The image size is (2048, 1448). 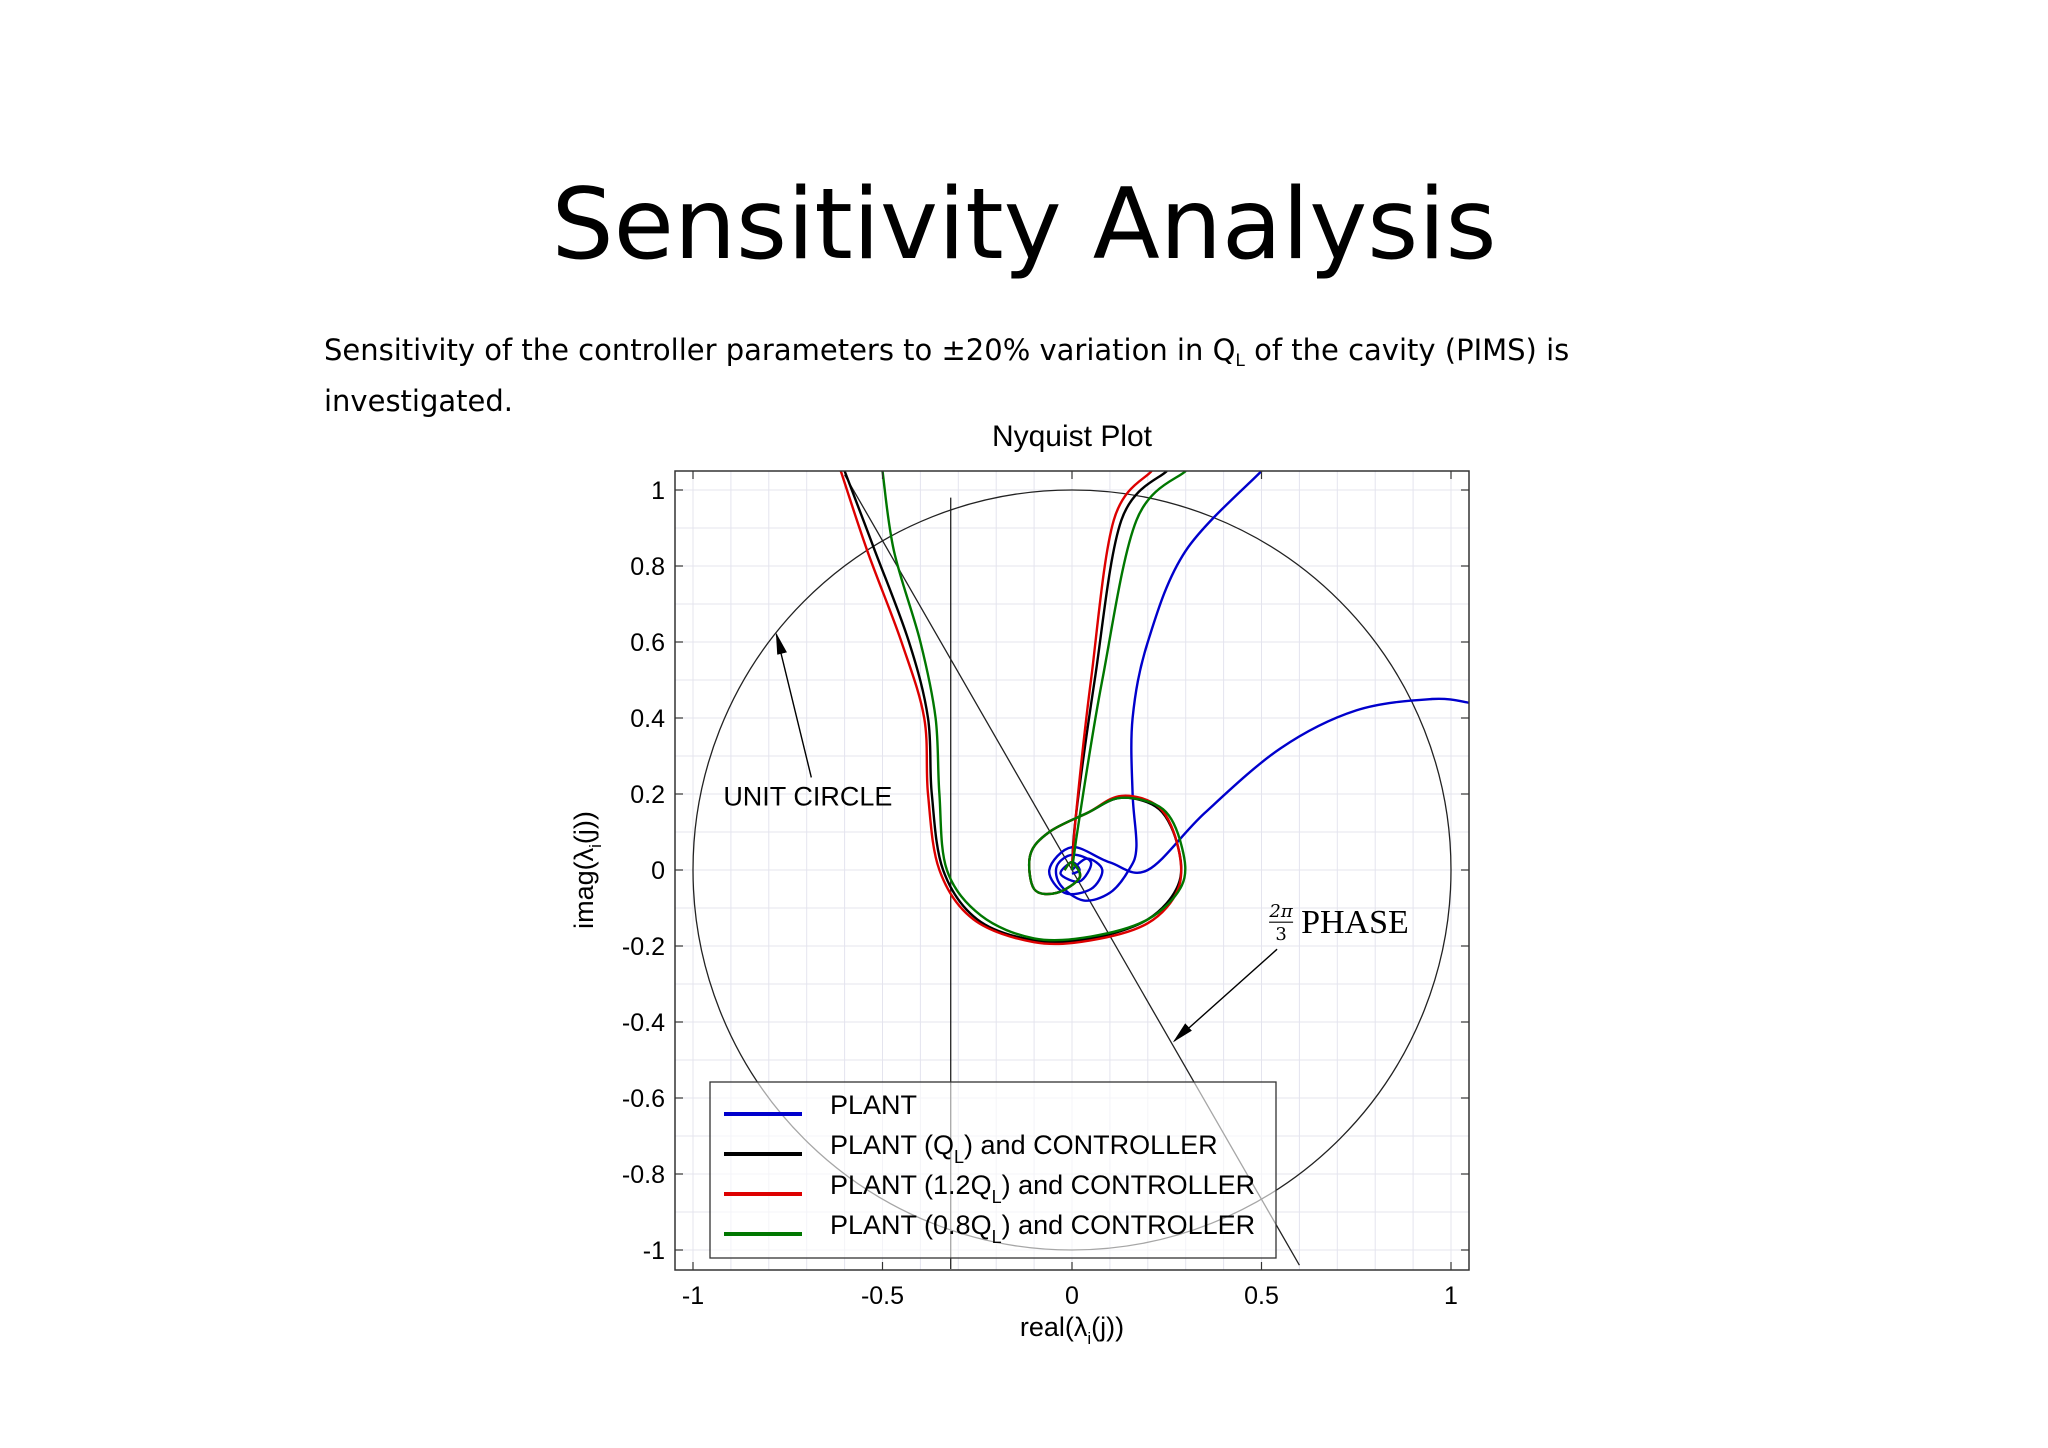 What do you see at coordinates (658, 491) in the screenshot?
I see `y-tick-label: 1` at bounding box center [658, 491].